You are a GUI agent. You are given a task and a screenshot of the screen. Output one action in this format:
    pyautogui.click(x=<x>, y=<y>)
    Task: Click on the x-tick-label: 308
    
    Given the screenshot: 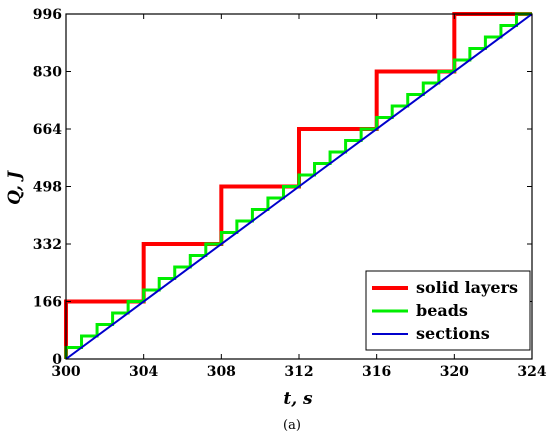 What is the action you would take?
    pyautogui.click(x=221, y=372)
    